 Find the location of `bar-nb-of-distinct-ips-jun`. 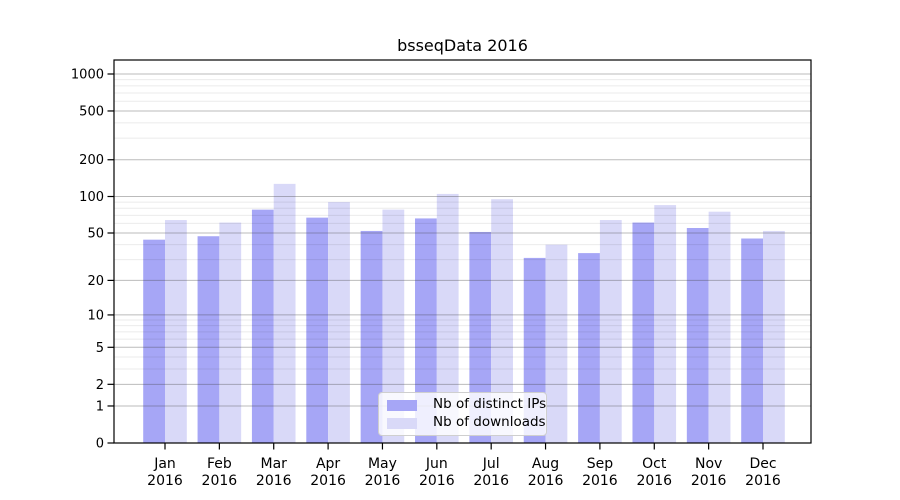

bar-nb-of-distinct-ips-jun is located at coordinates (426, 330).